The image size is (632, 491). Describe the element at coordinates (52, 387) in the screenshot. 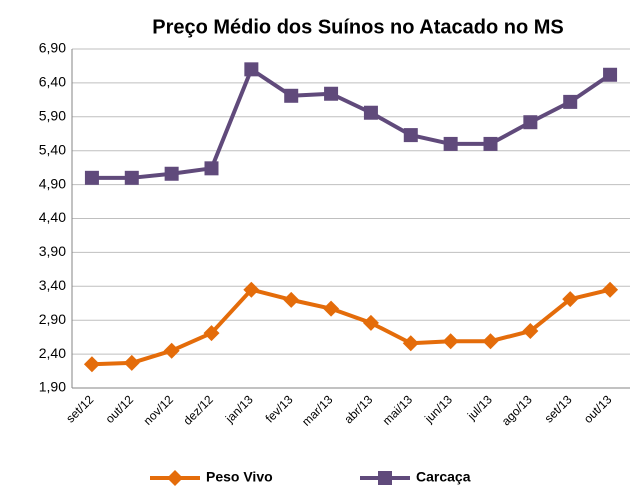

I see `y-tick-label: 1,90` at that location.